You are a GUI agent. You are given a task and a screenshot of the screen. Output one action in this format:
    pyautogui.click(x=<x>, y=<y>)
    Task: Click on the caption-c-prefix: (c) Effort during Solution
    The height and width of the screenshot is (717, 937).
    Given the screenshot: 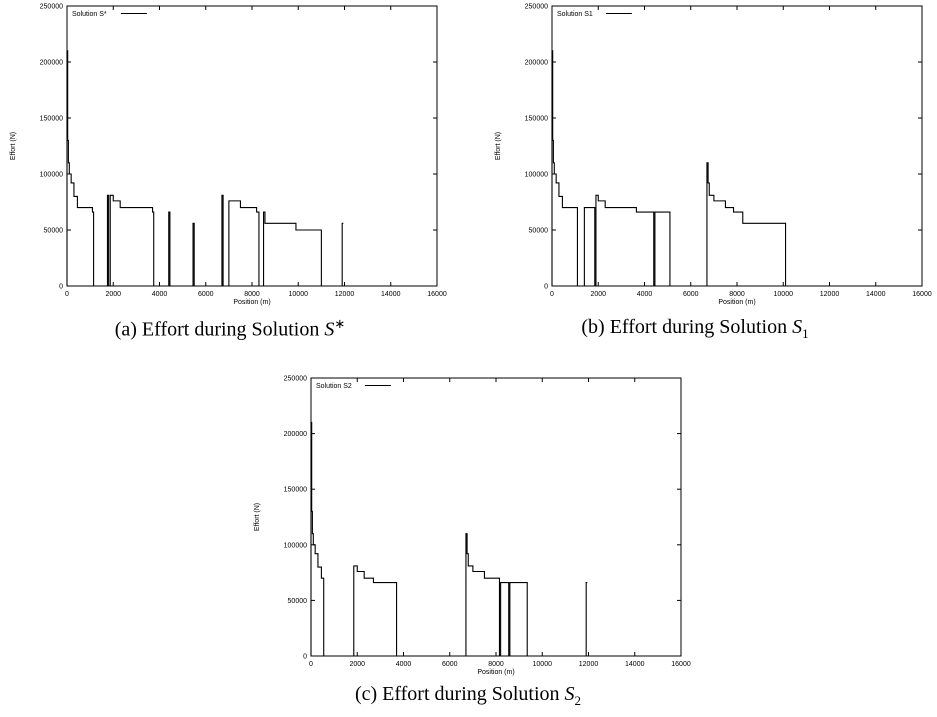 What is the action you would take?
    pyautogui.click(x=459, y=694)
    